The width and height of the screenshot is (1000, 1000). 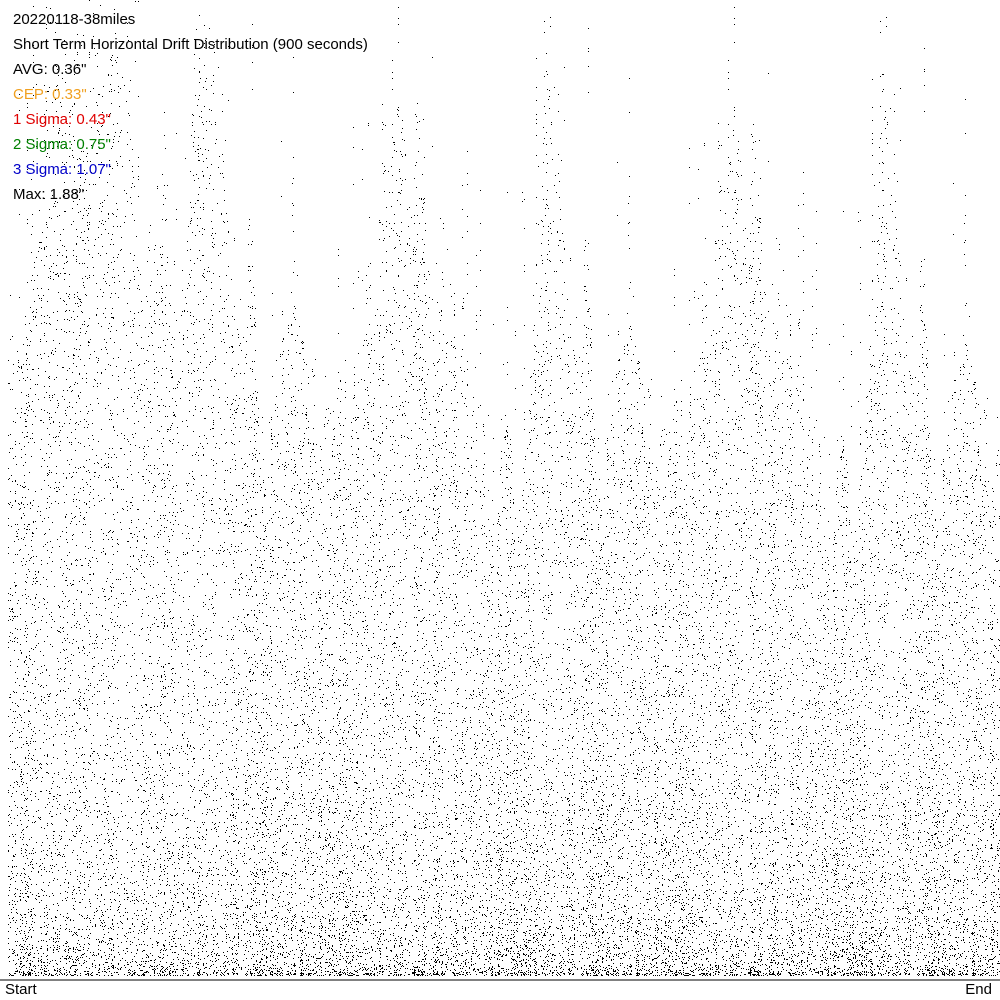 I want to click on x-end-label: End, so click(x=978, y=989).